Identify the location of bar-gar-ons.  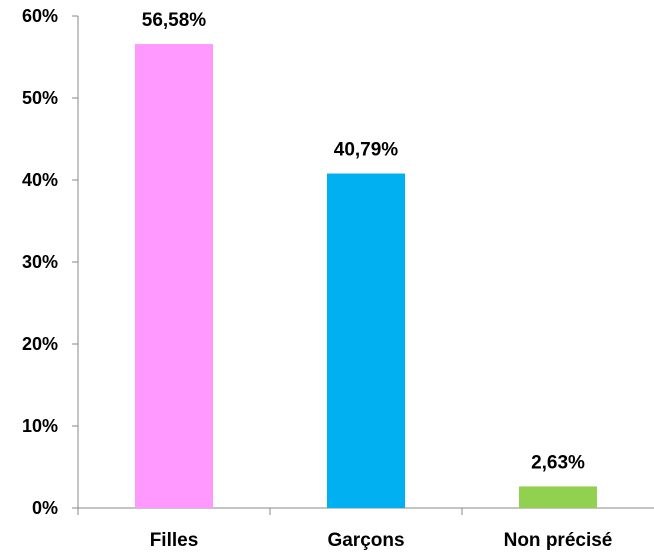
(366, 340).